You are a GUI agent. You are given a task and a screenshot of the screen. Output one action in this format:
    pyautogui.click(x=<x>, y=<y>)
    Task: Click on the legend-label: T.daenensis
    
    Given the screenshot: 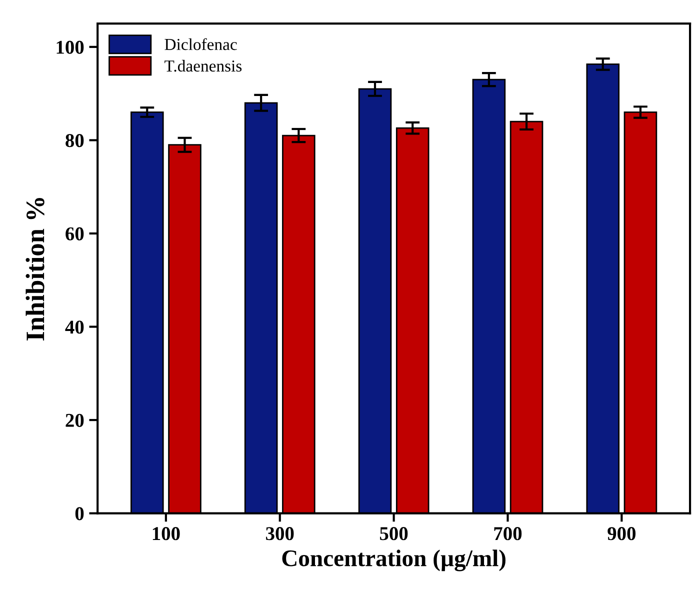 What is the action you would take?
    pyautogui.click(x=203, y=66)
    